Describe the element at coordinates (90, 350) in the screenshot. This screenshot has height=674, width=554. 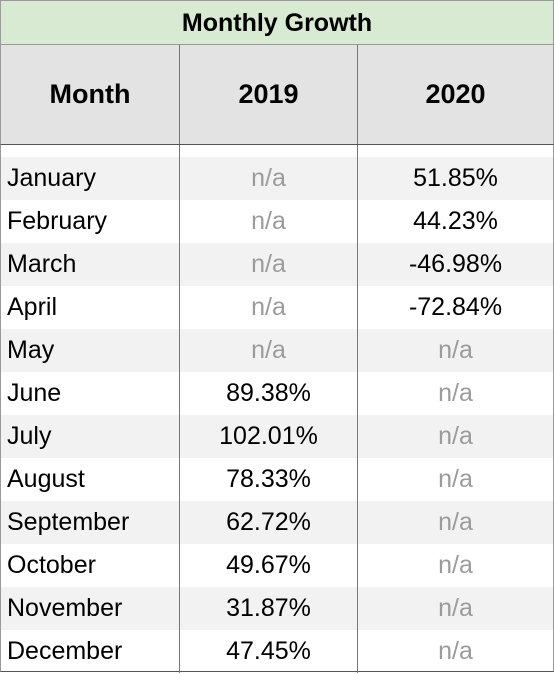
I see `month-cell: May` at that location.